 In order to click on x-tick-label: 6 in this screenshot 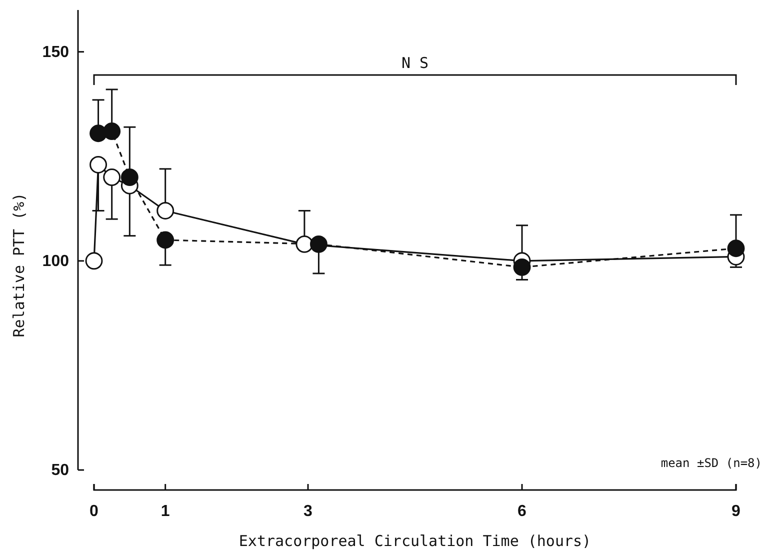, I will do `click(522, 511)`.